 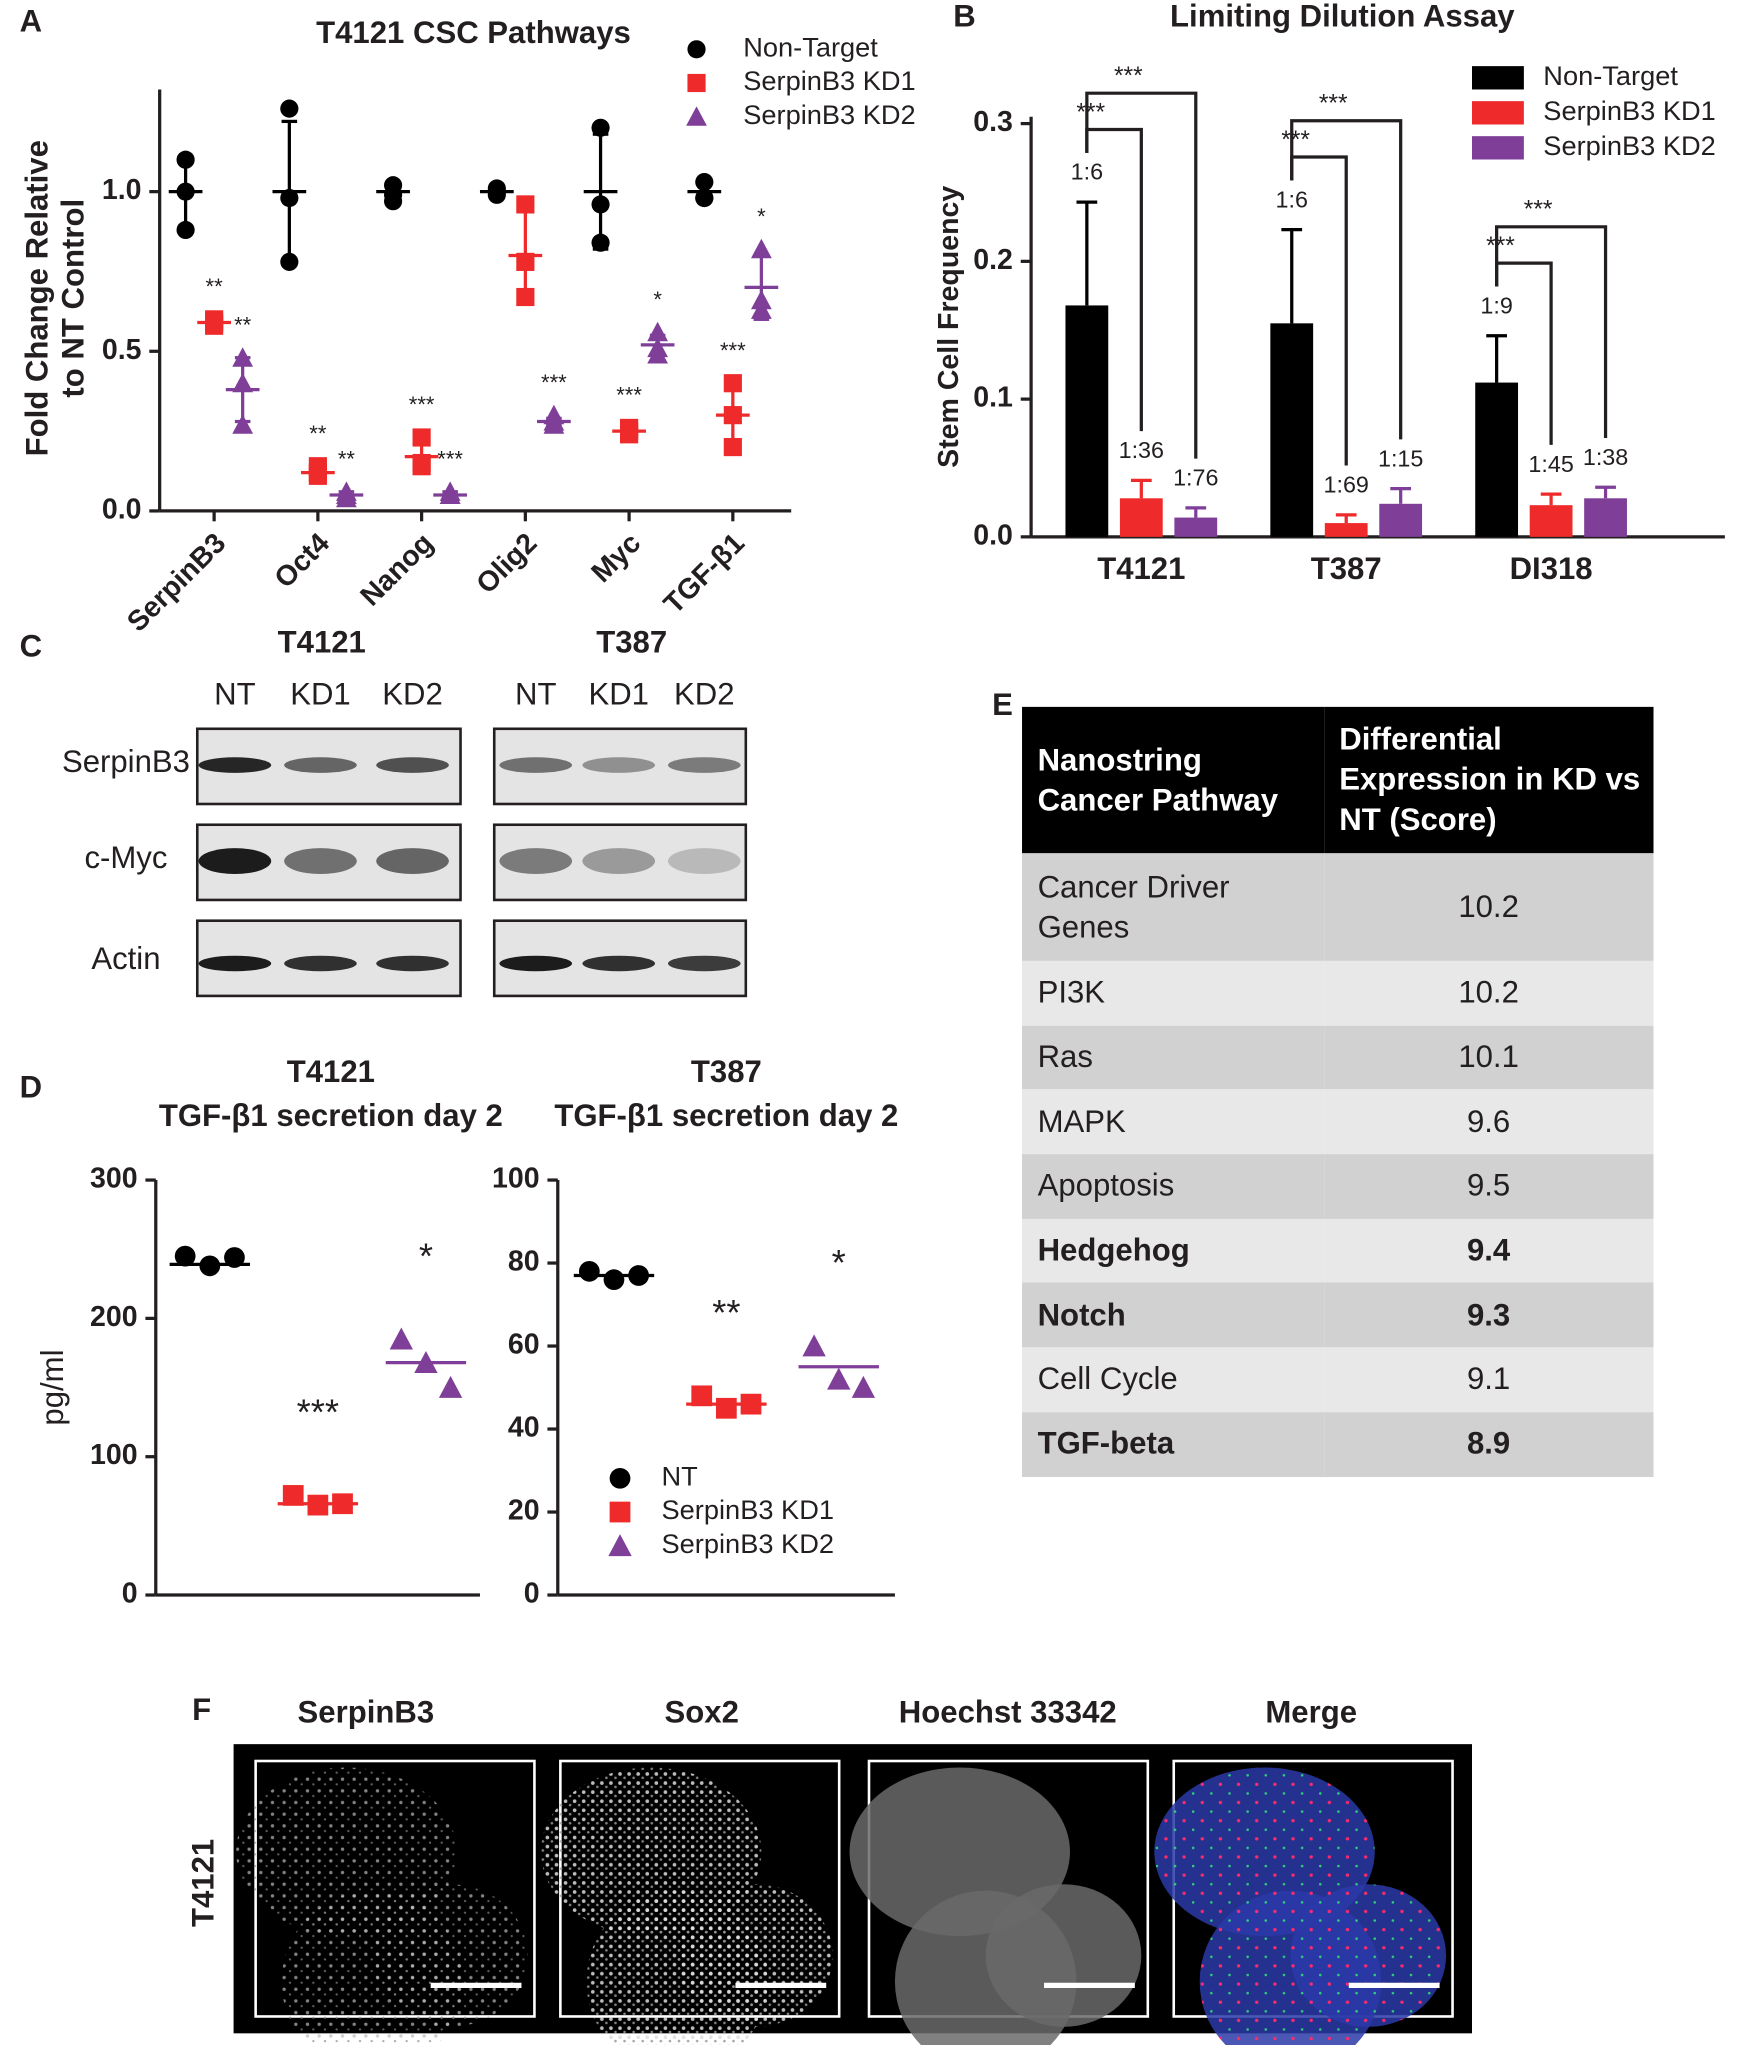 What do you see at coordinates (1338, 1186) in the screenshot?
I see `table-row: Apoptosis 9.5` at bounding box center [1338, 1186].